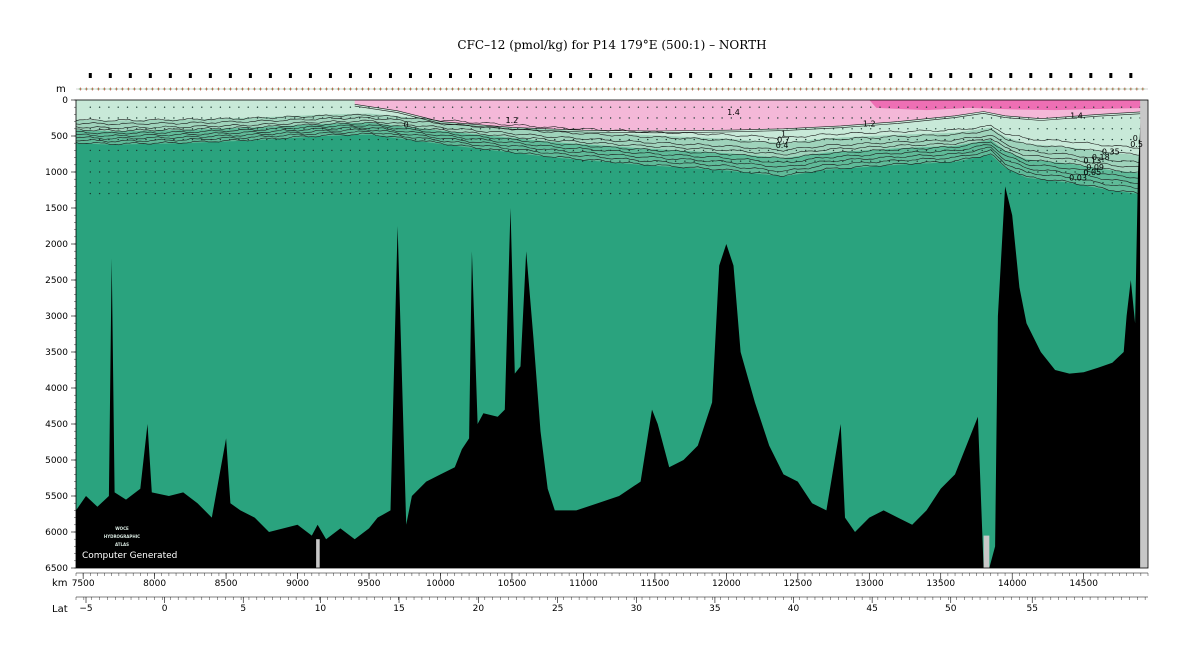 This screenshot has width=1200, height=650. I want to click on x-axis-label: km, so click(60, 583).